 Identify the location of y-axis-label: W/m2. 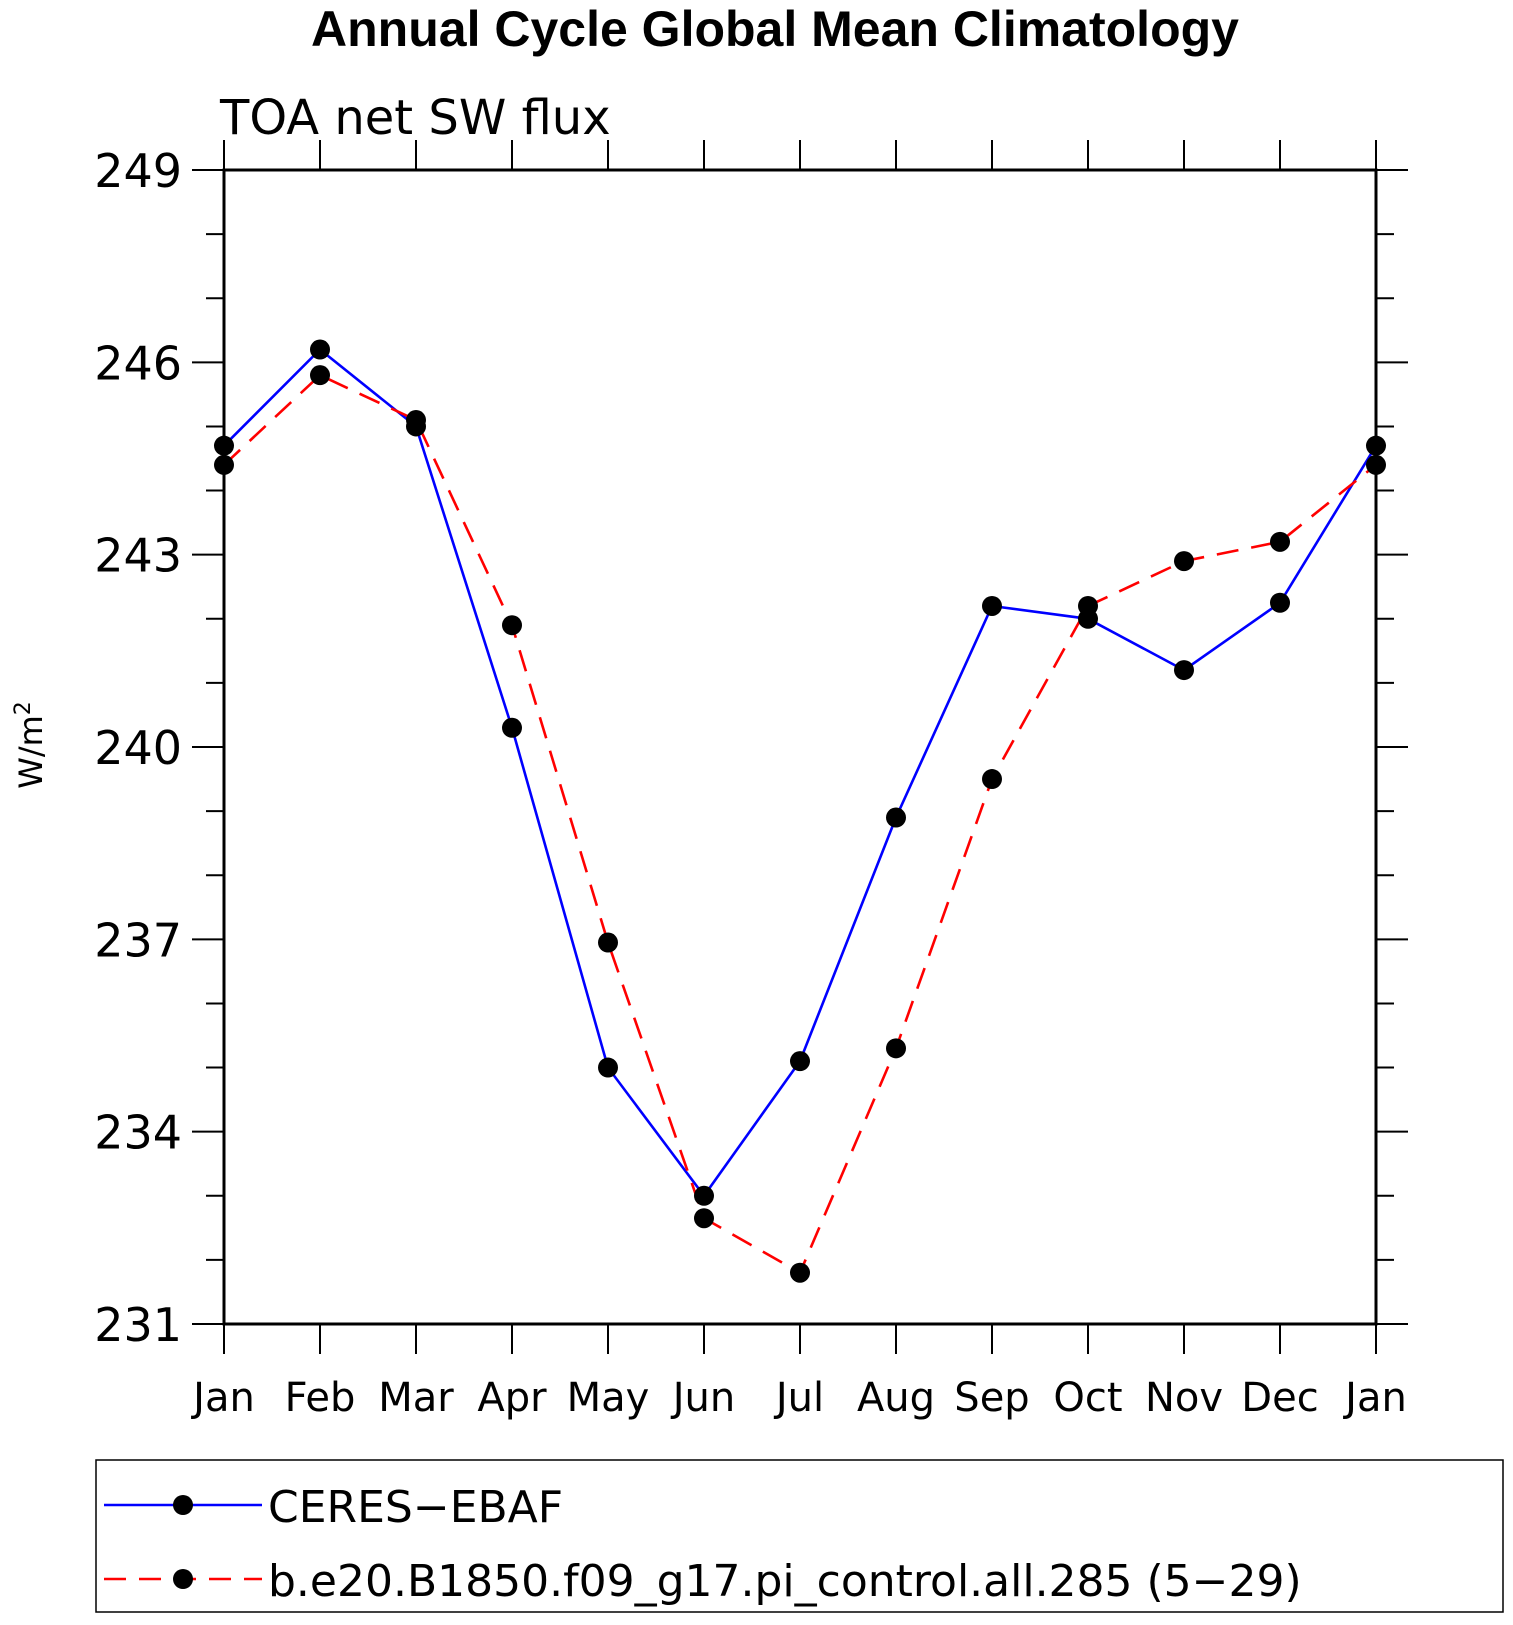
(30, 745).